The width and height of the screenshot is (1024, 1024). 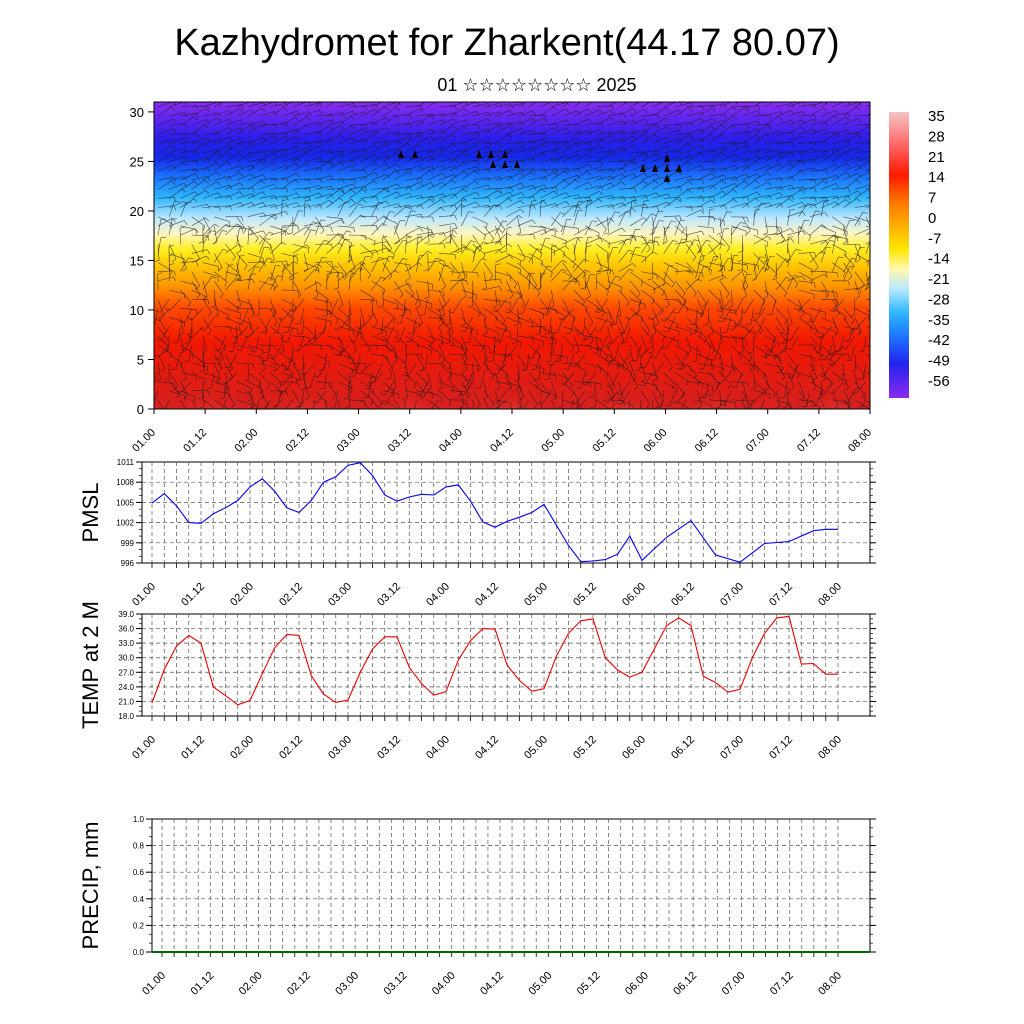 I want to click on surface-heat-cell, so click(x=826, y=377).